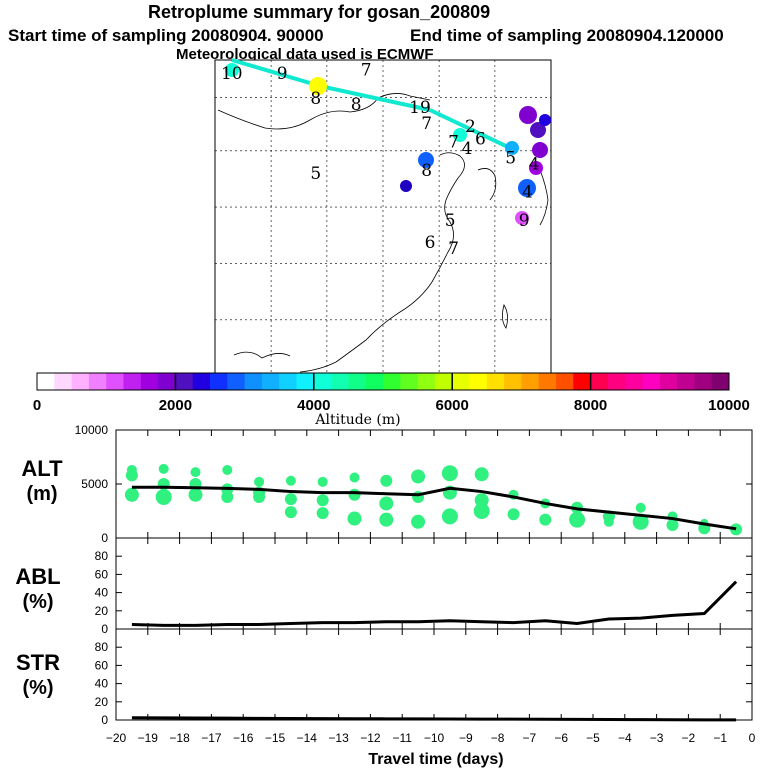  I want to click on str-label: STR, so click(38, 662).